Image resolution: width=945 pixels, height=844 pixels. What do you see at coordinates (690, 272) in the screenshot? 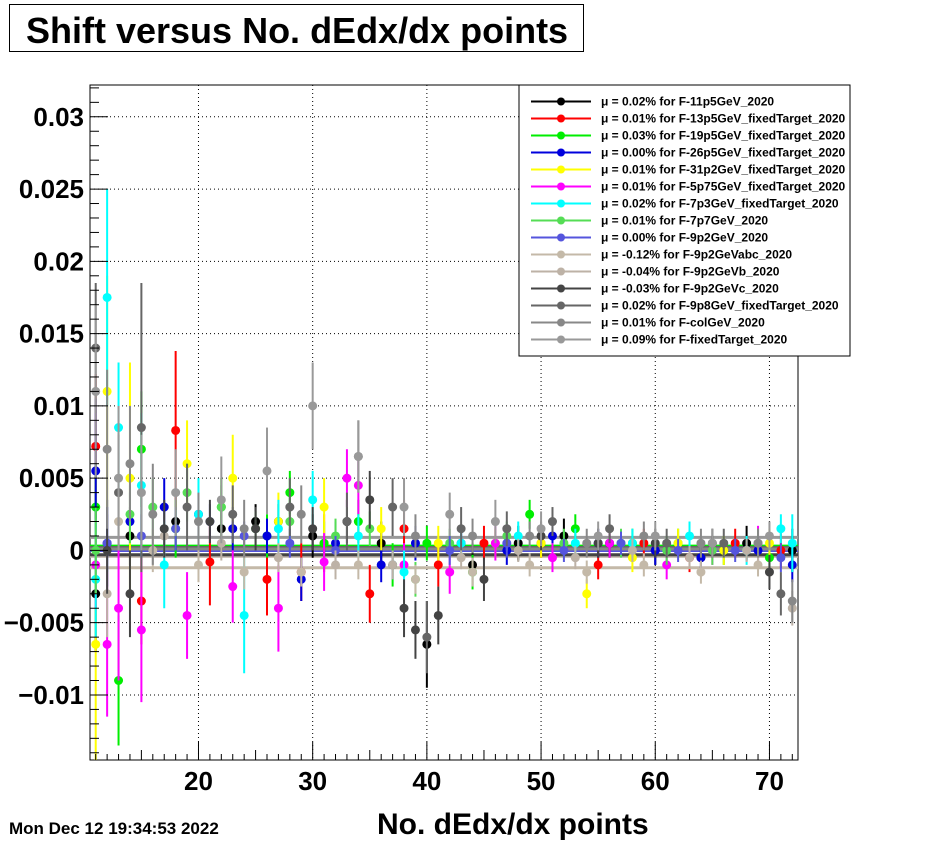
I see `legend-entry: μ = -0.04% for F-9p2GeVb_2020` at bounding box center [690, 272].